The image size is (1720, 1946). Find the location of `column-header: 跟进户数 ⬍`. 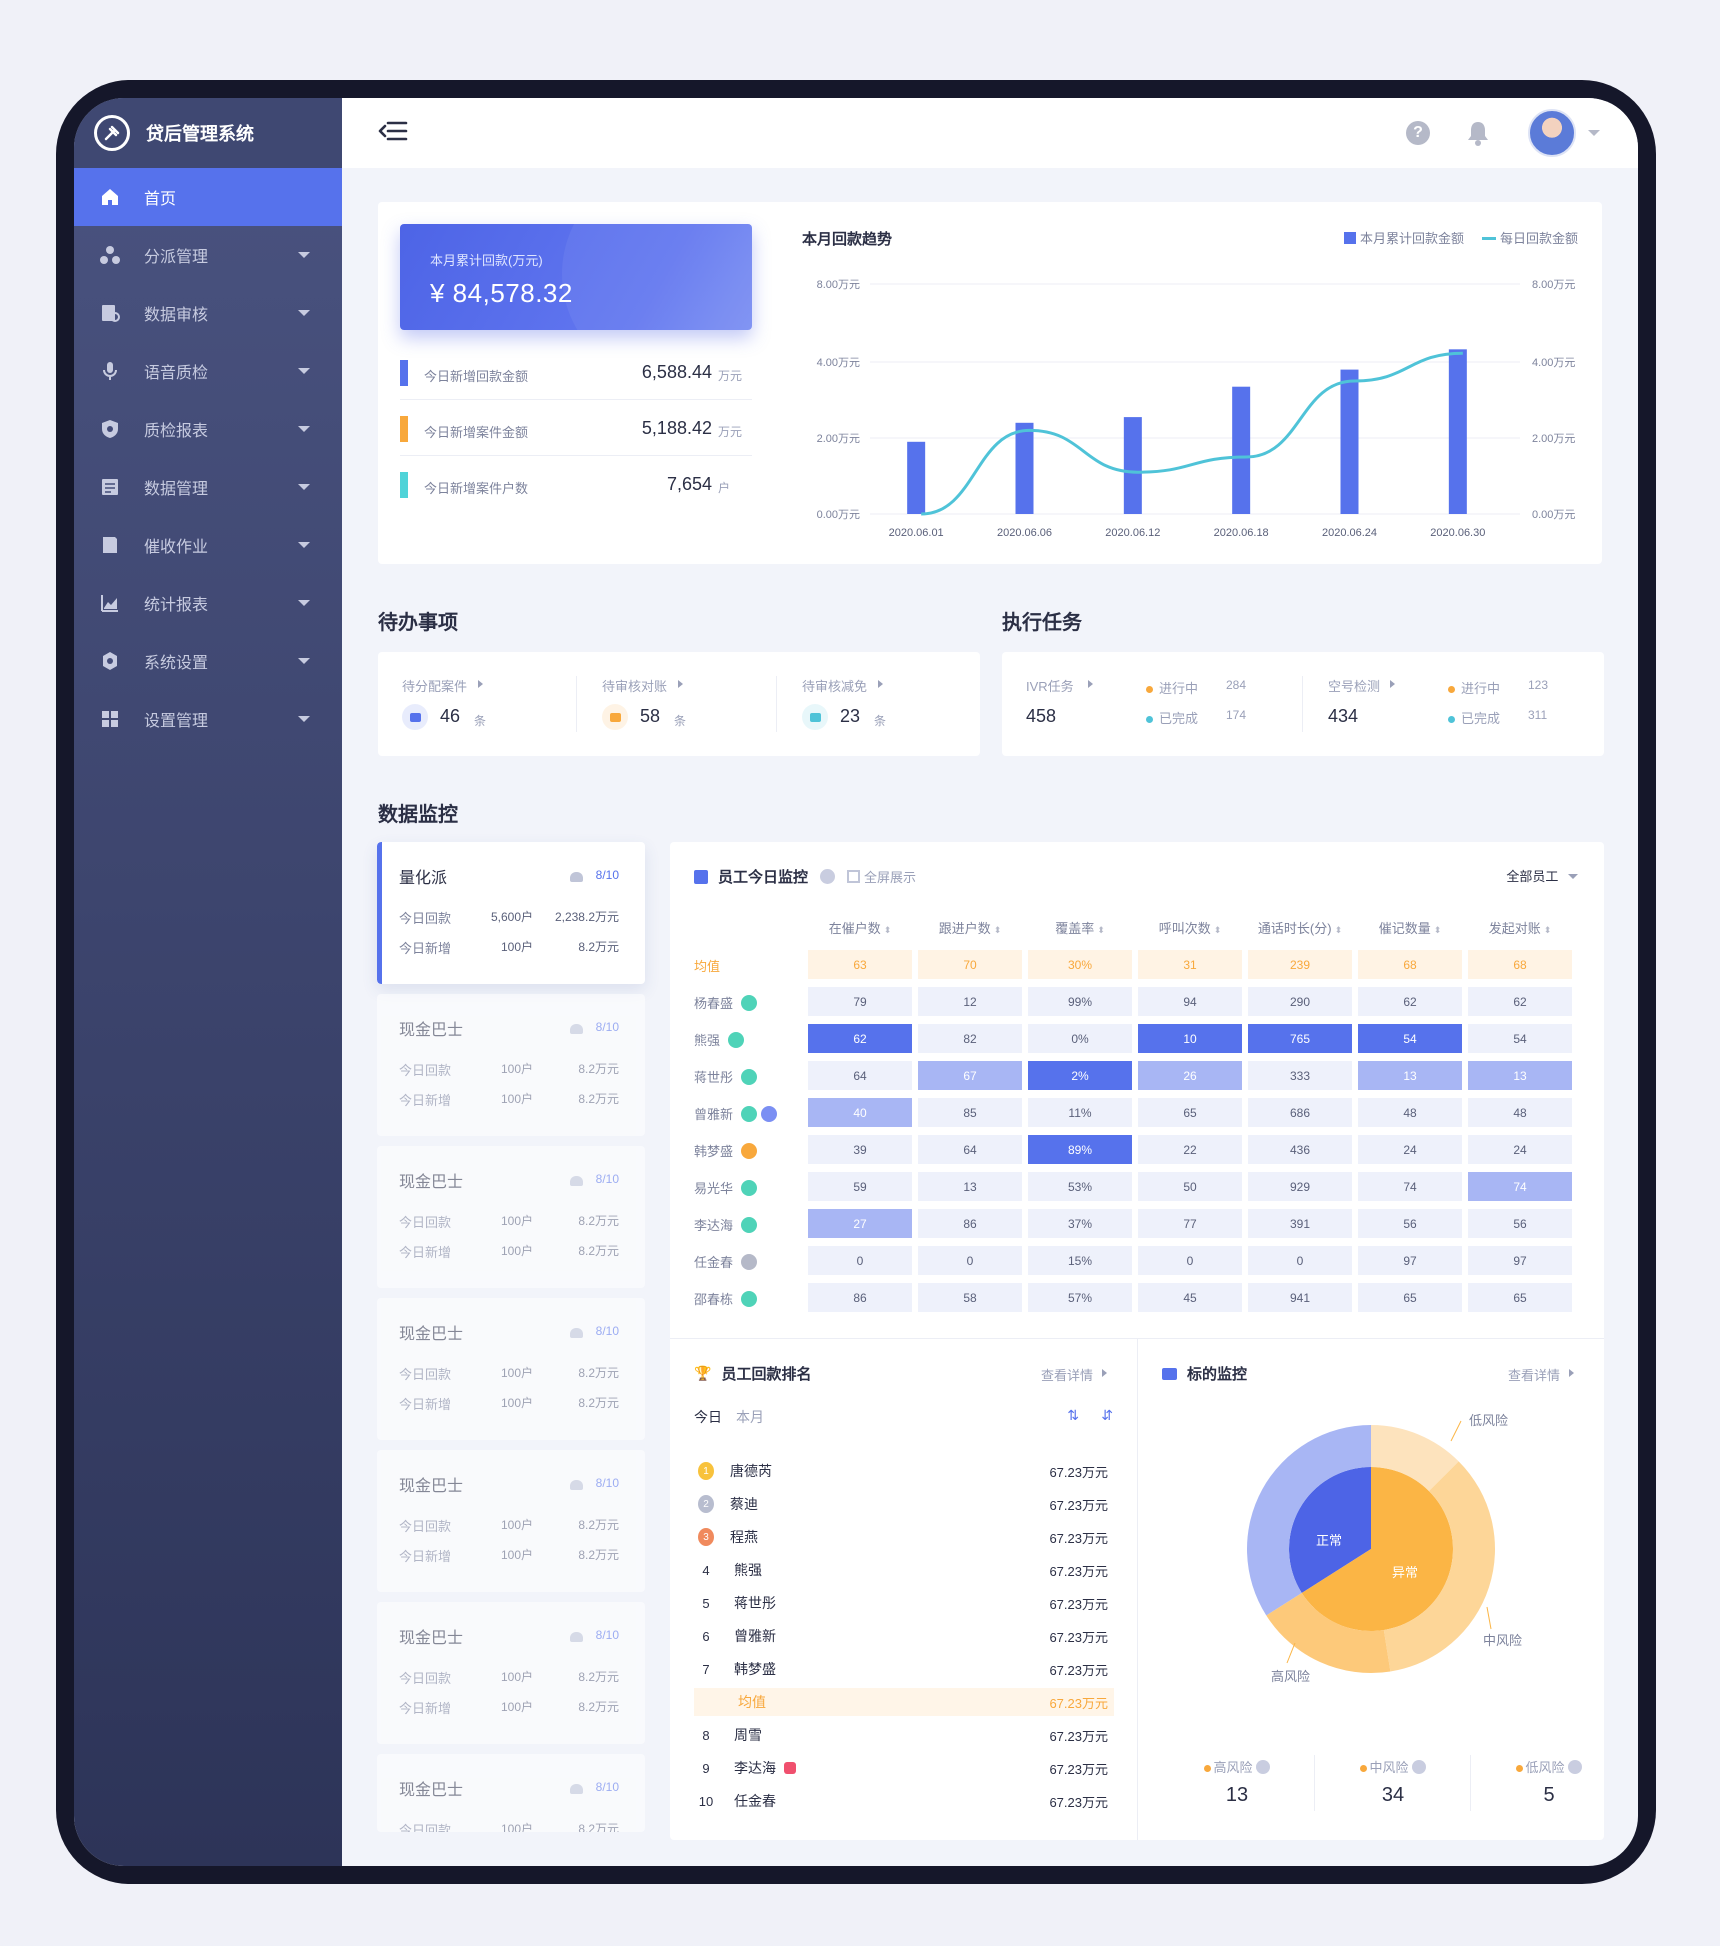

column-header: 跟进户数 ⬍ is located at coordinates (970, 928).